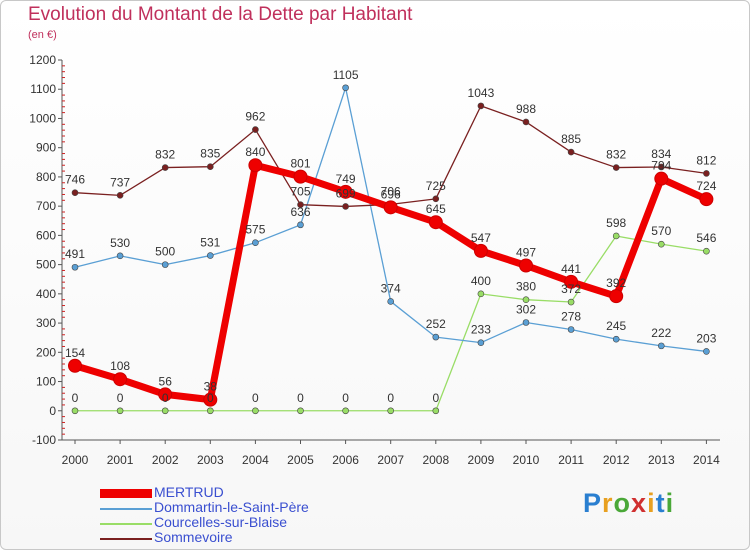  I want to click on data-label: 988, so click(526, 109).